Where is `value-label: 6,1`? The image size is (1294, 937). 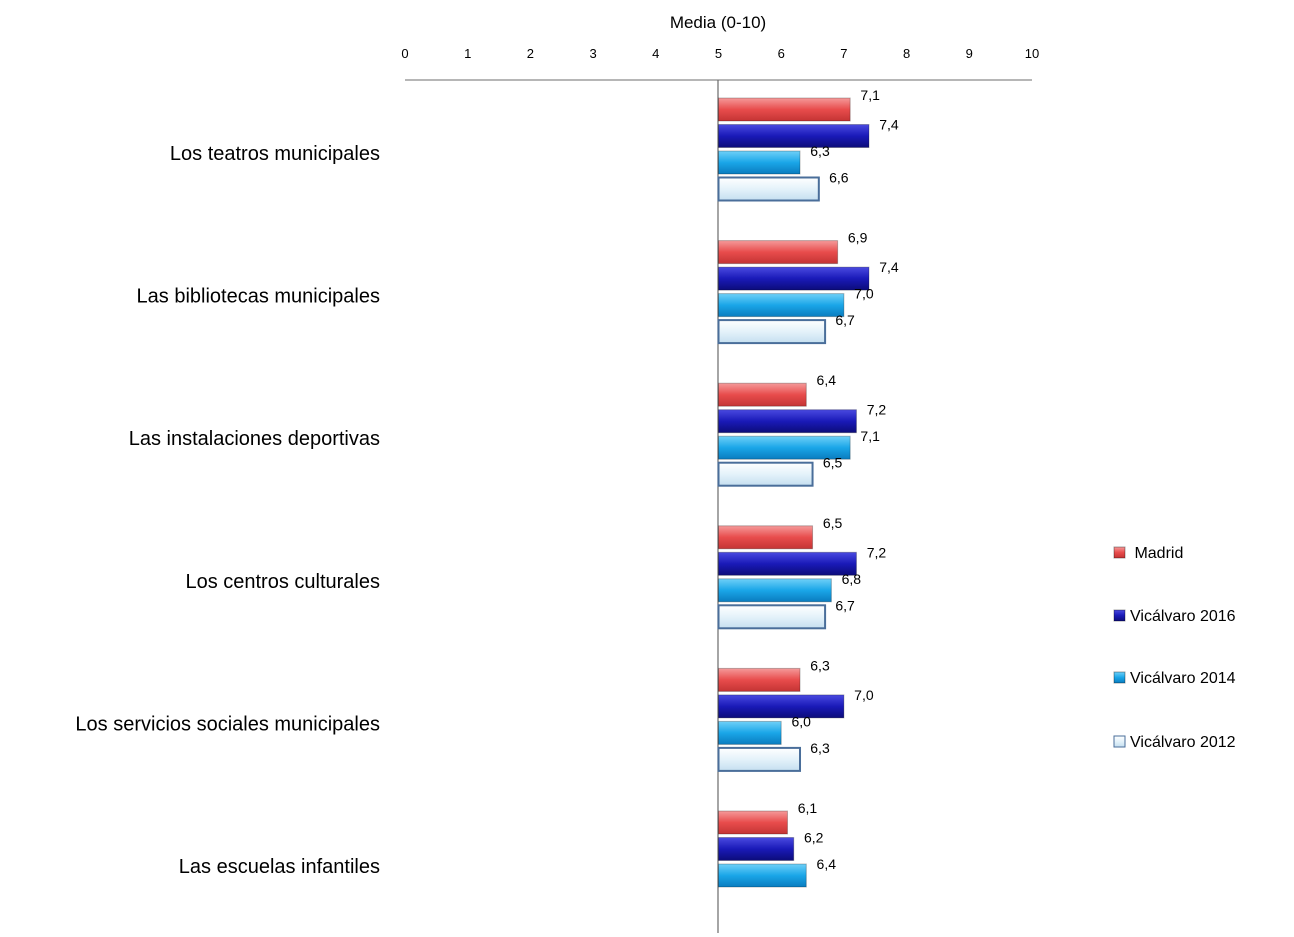 value-label: 6,1 is located at coordinates (808, 808).